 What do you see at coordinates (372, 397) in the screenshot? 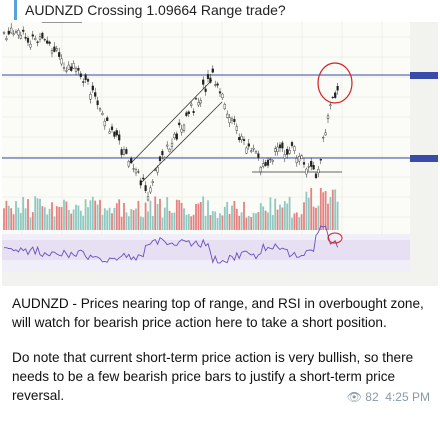
I see `view-count: 82` at bounding box center [372, 397].